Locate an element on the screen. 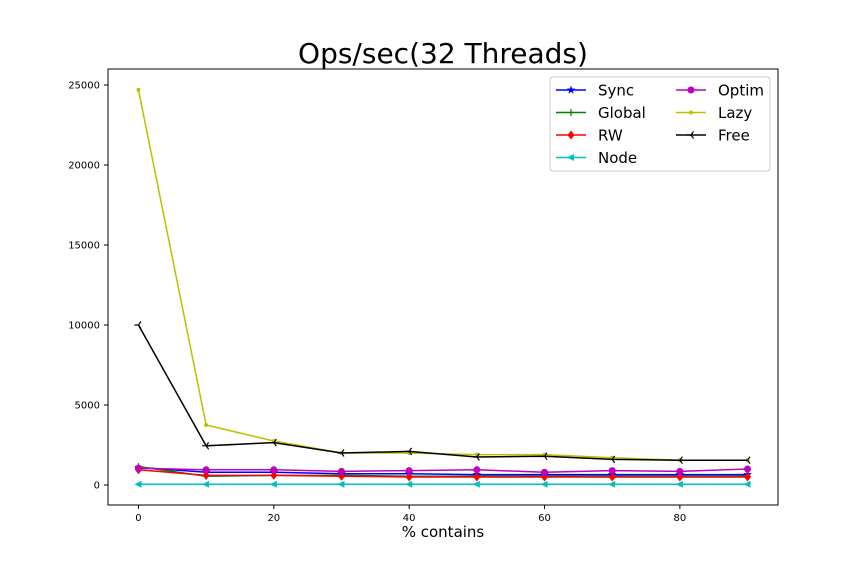 This screenshot has width=864, height=576. legend-entry-sync: Sync is located at coordinates (595, 91).